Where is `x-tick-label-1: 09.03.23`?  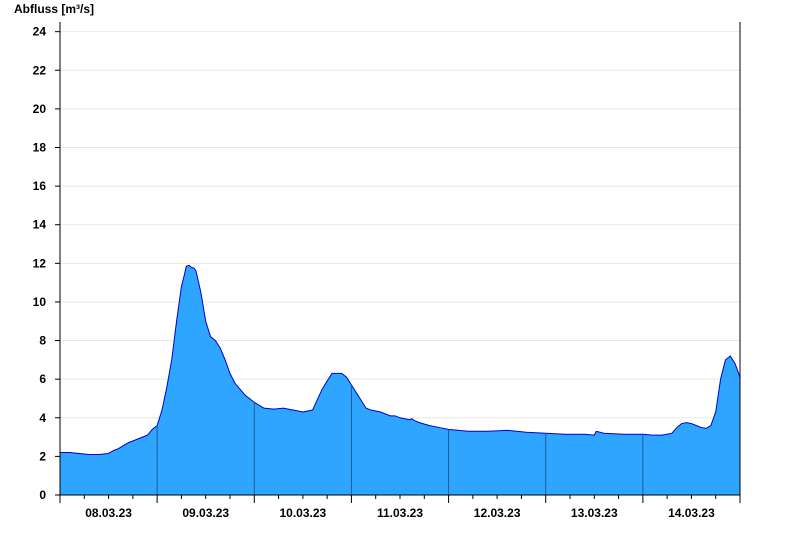
x-tick-label-1: 09.03.23 is located at coordinates (205, 513).